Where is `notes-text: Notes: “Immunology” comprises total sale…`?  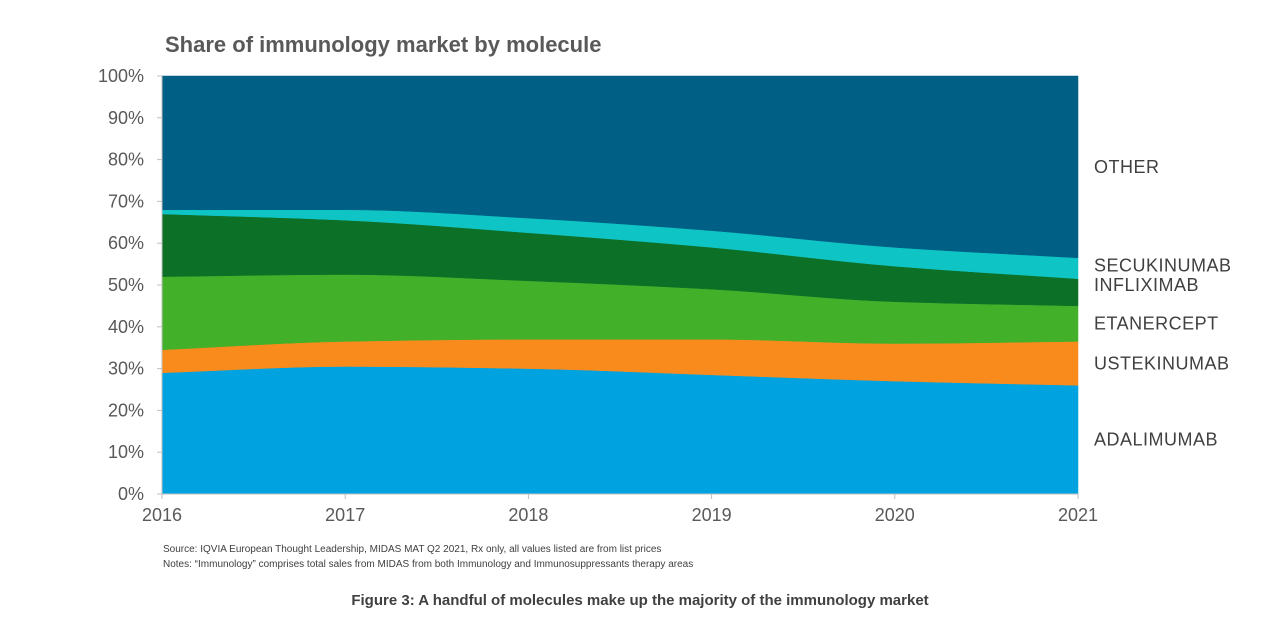 notes-text: Notes: “Immunology” comprises total sale… is located at coordinates (428, 564).